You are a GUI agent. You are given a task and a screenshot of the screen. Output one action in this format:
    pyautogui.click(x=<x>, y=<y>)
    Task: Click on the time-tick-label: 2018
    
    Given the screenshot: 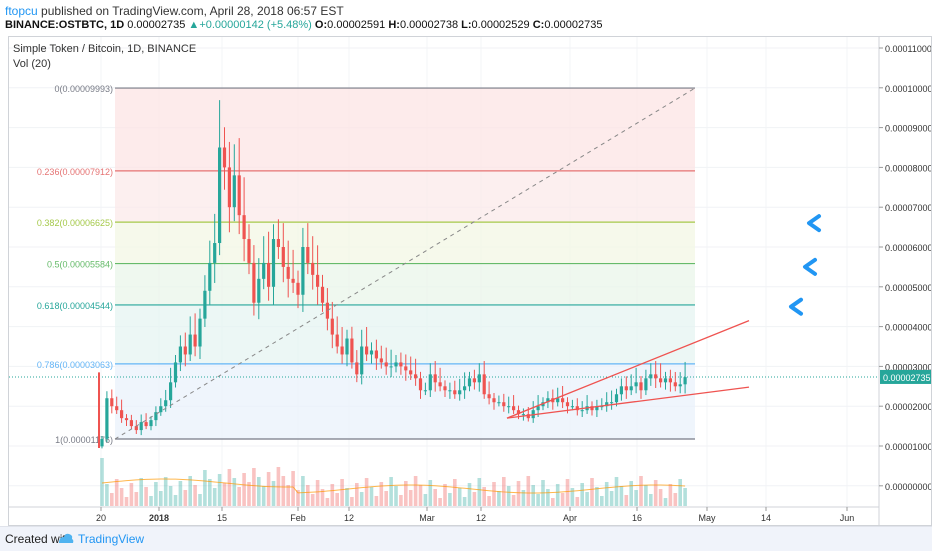 What is the action you would take?
    pyautogui.click(x=159, y=518)
    